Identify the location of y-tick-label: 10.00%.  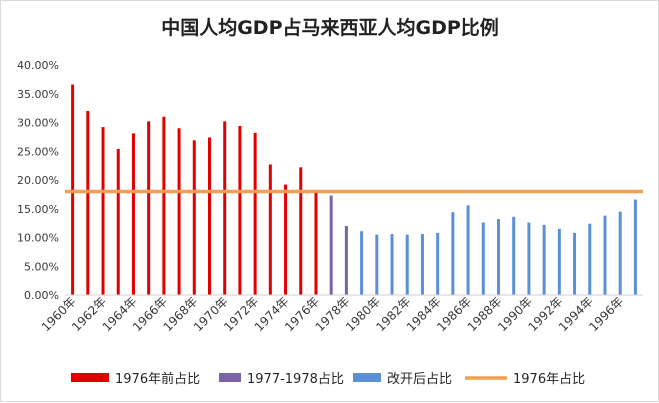
(38, 238).